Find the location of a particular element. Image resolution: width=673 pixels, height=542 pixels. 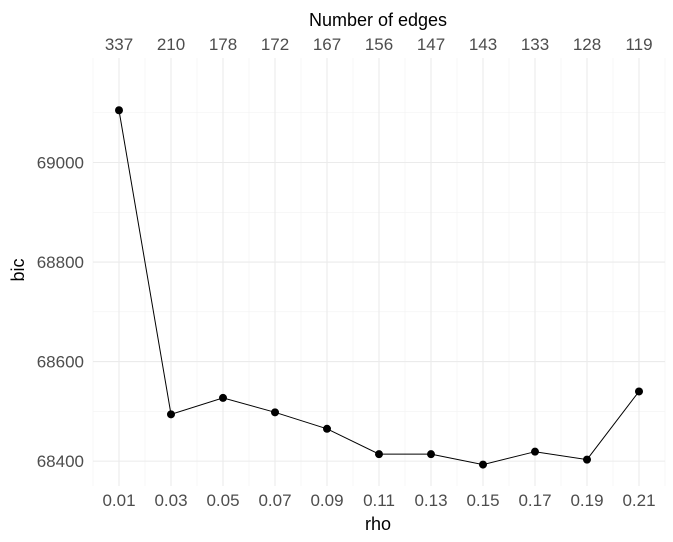

top-axis-title: Number of edges is located at coordinates (378, 20).